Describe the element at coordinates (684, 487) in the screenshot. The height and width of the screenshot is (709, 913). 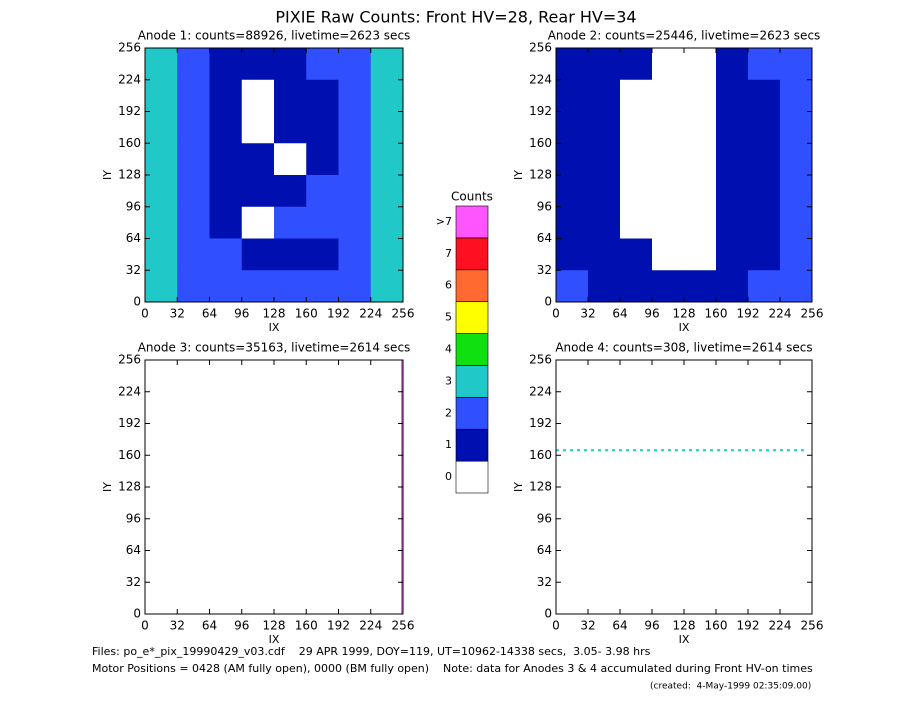
I see `plot-frame` at that location.